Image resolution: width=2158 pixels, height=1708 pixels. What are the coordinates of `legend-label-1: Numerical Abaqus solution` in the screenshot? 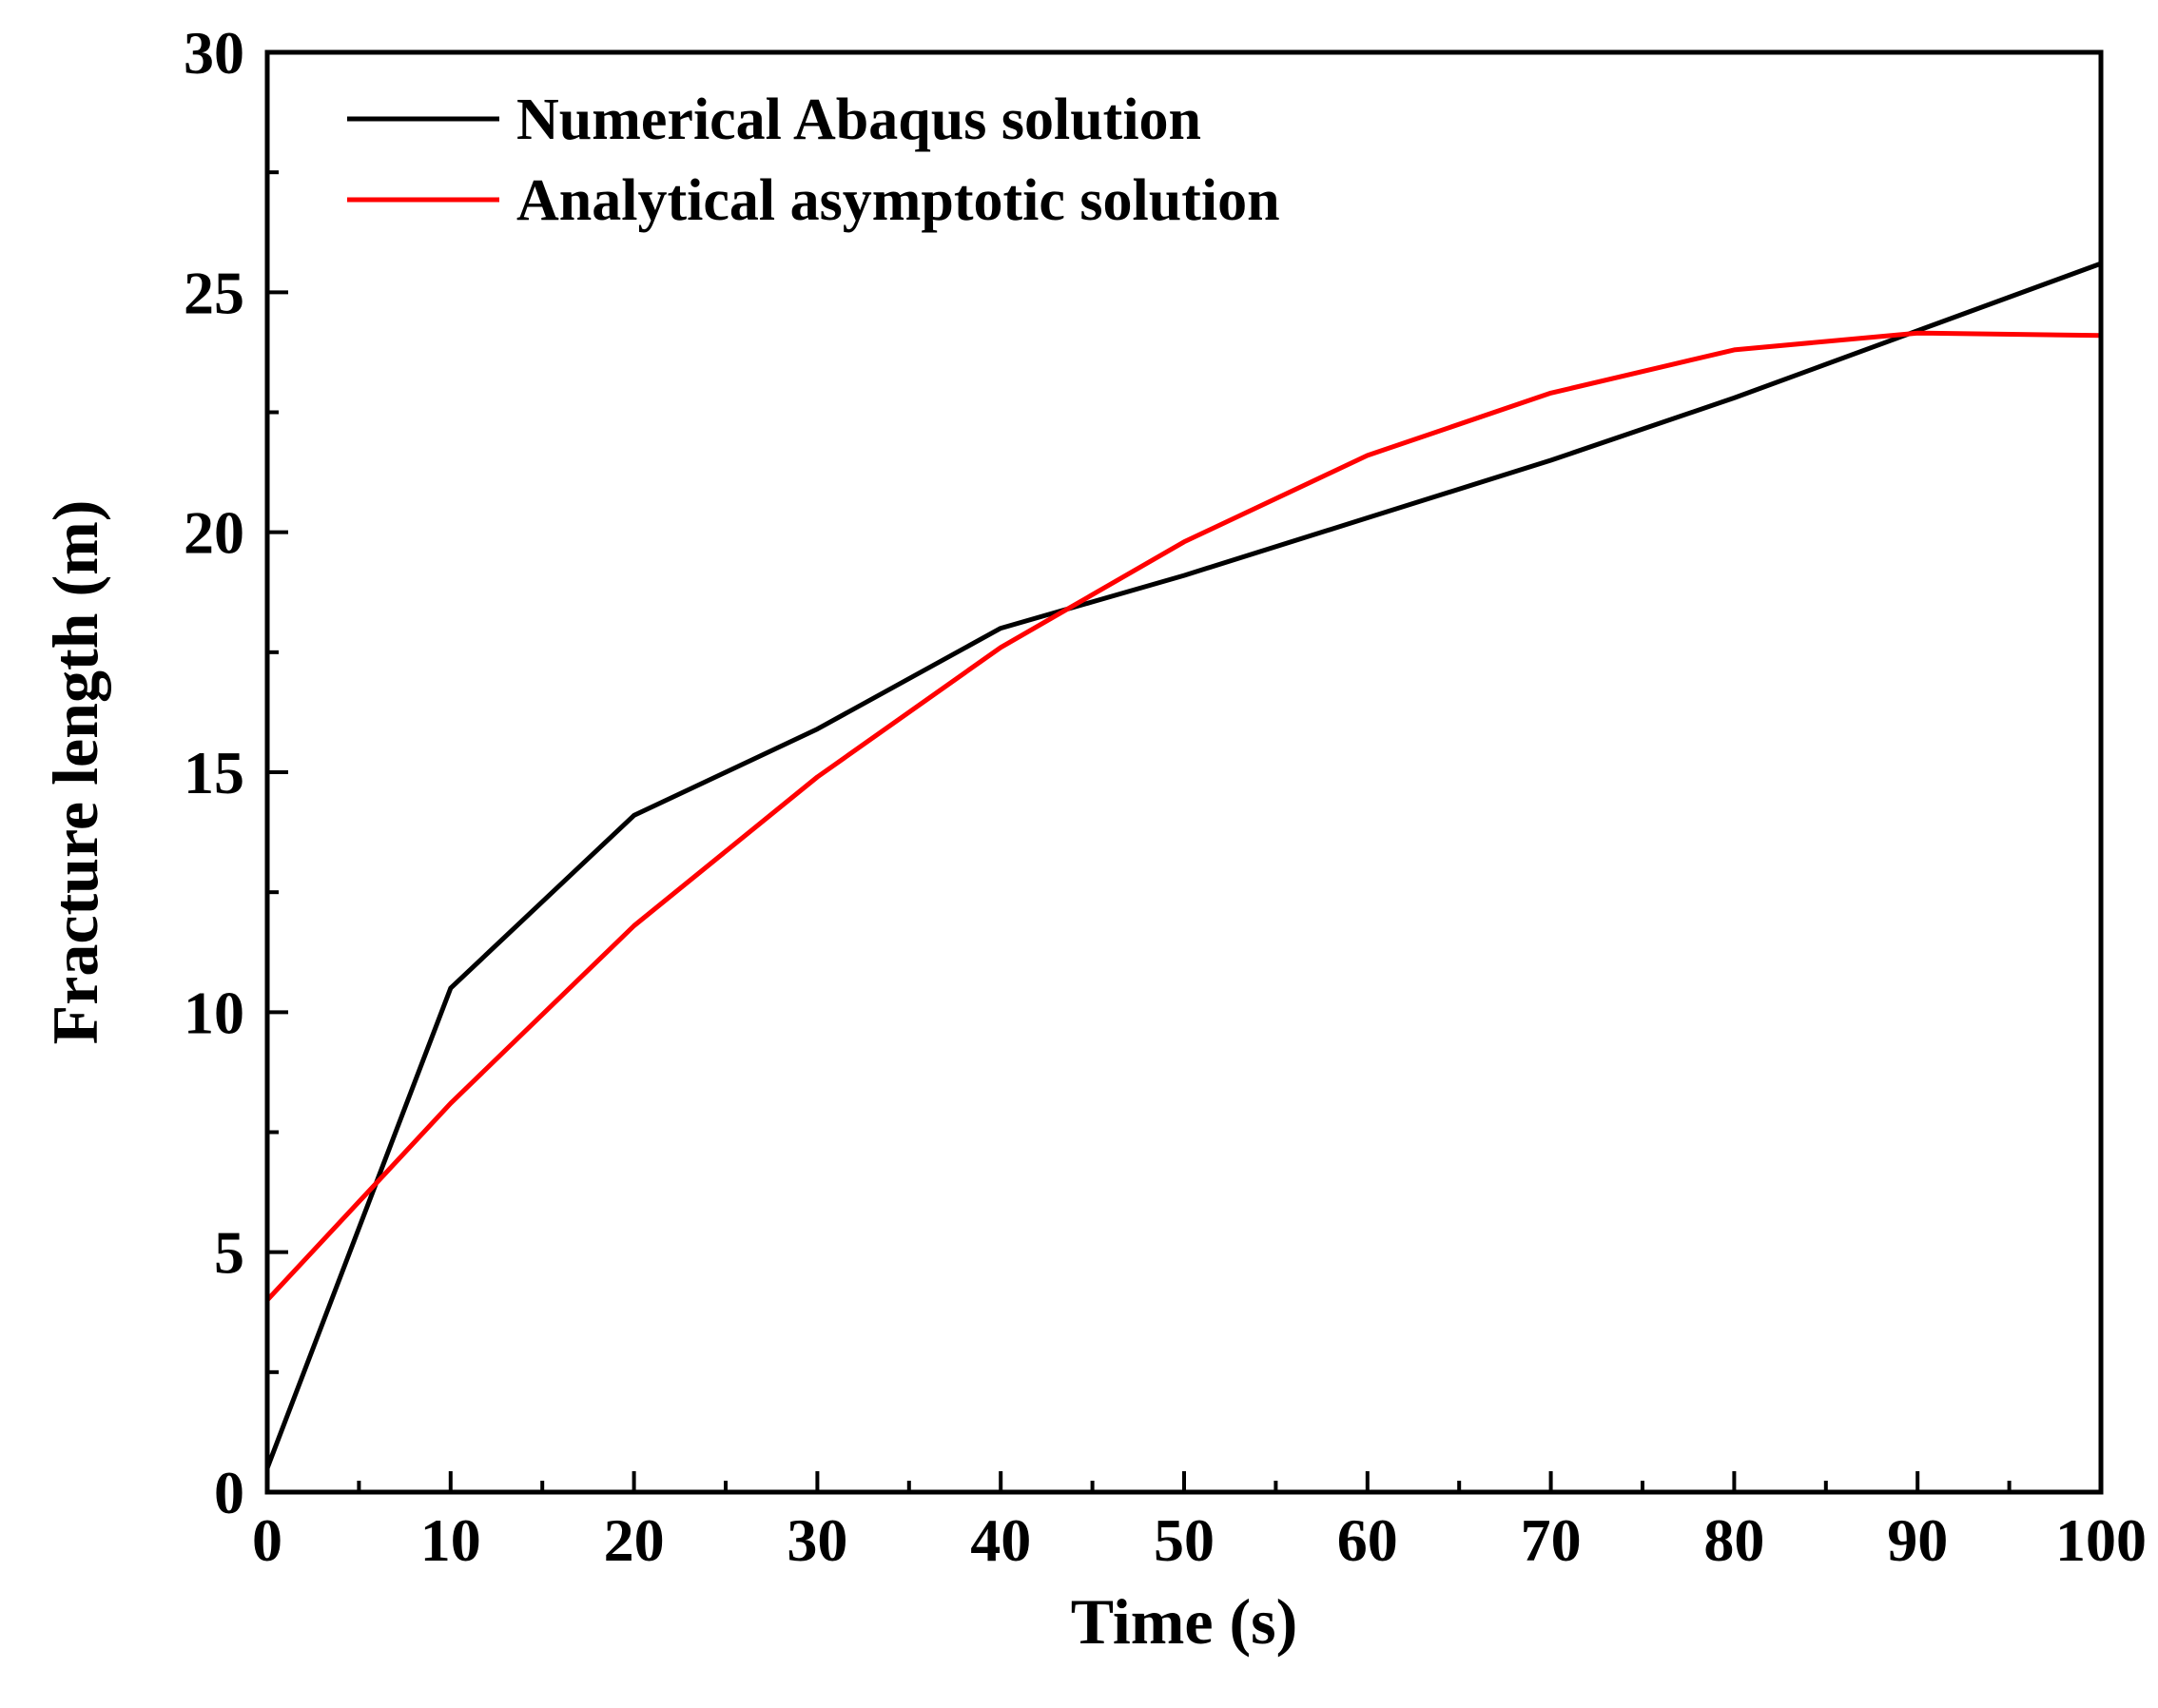 It's located at (858, 119).